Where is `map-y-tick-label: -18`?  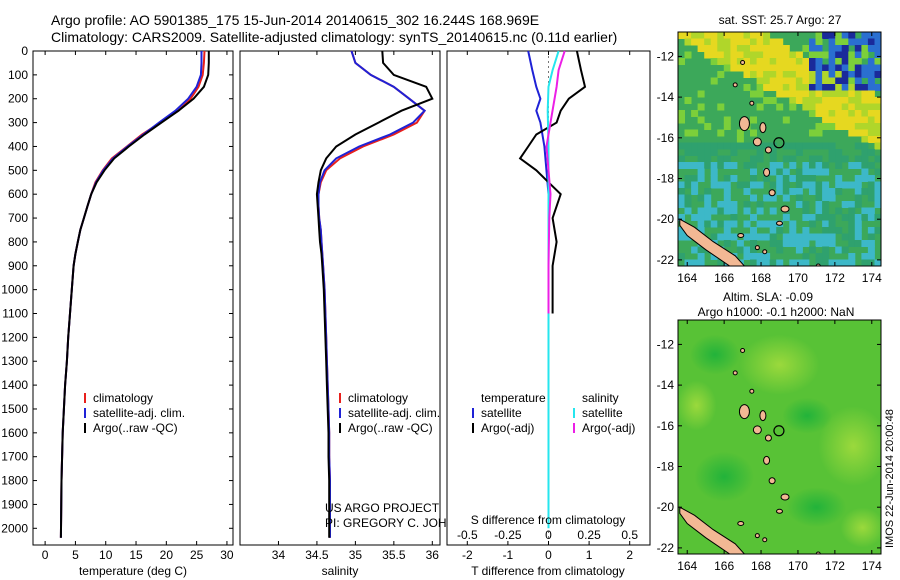 map-y-tick-label: -18 is located at coordinates (666, 179).